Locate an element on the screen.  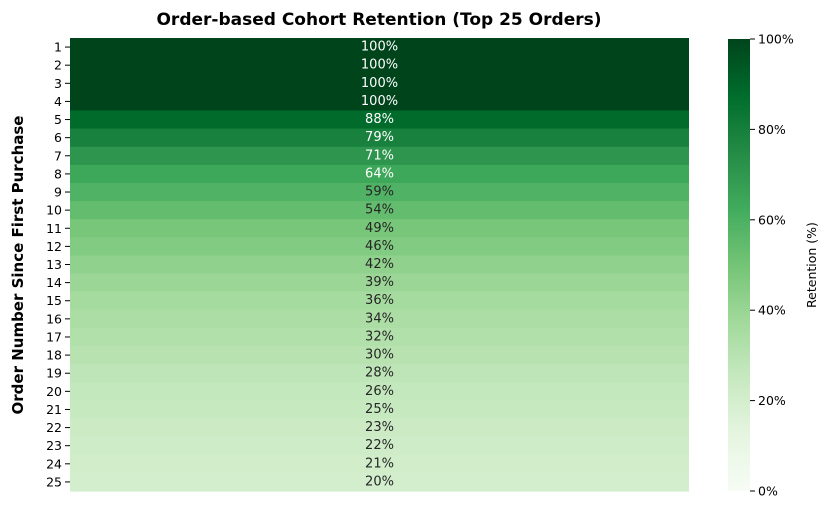
cell-value-label: 64% is located at coordinates (379, 173).